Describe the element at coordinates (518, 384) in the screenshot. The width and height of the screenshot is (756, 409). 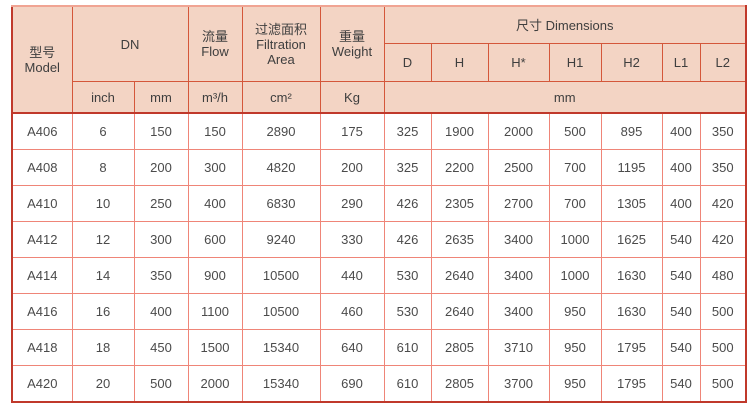
I see `cell-dim-hstar: 3700` at that location.